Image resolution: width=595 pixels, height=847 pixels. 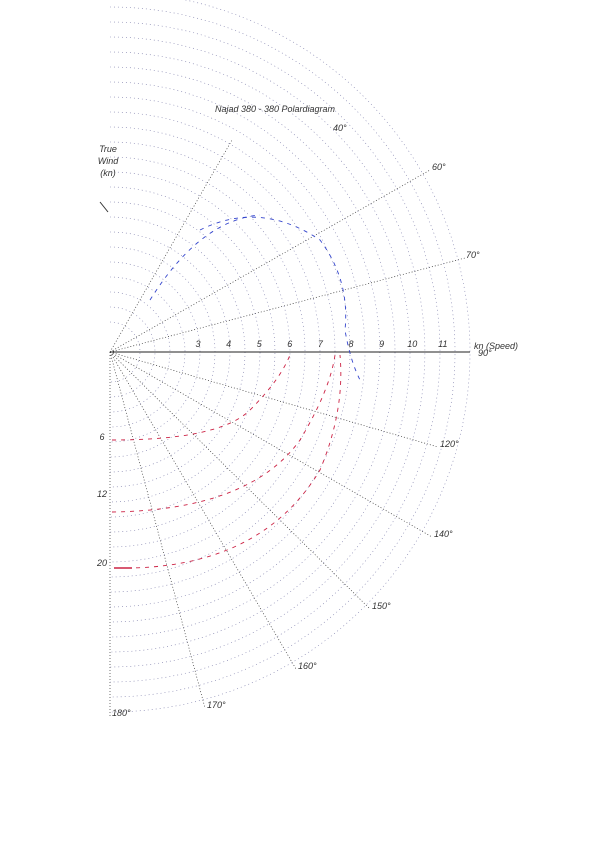 I want to click on wind-legend: True, so click(x=108, y=149).